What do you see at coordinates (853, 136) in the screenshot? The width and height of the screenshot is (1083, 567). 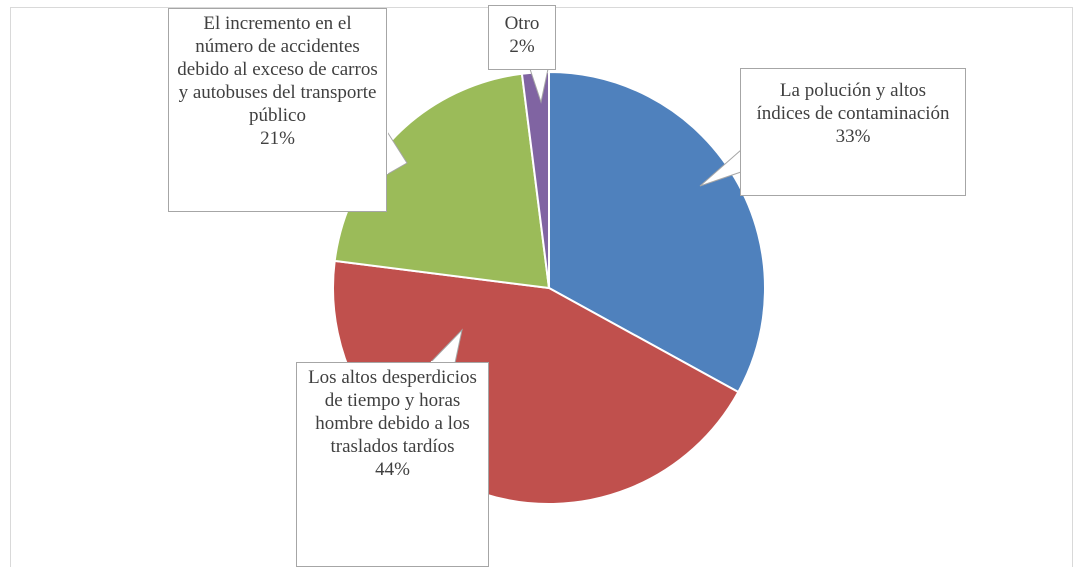 I see `value-label: 33%` at bounding box center [853, 136].